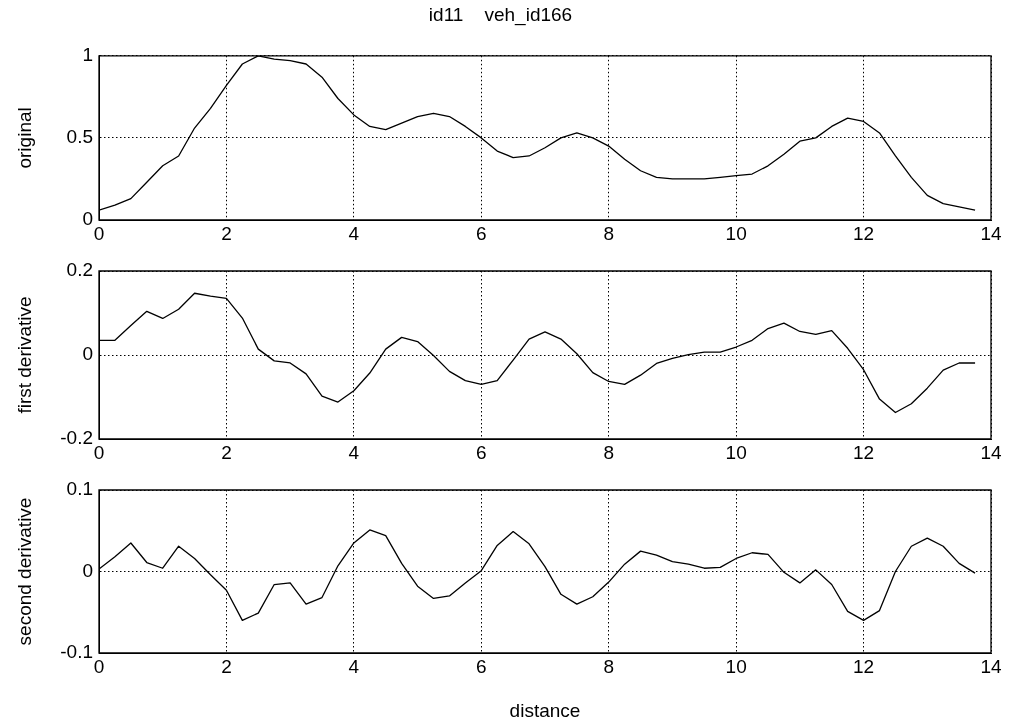 The width and height of the screenshot is (1013, 727). Describe the element at coordinates (500, 14) in the screenshot. I see `chart-title: id11 veh_id166` at that location.